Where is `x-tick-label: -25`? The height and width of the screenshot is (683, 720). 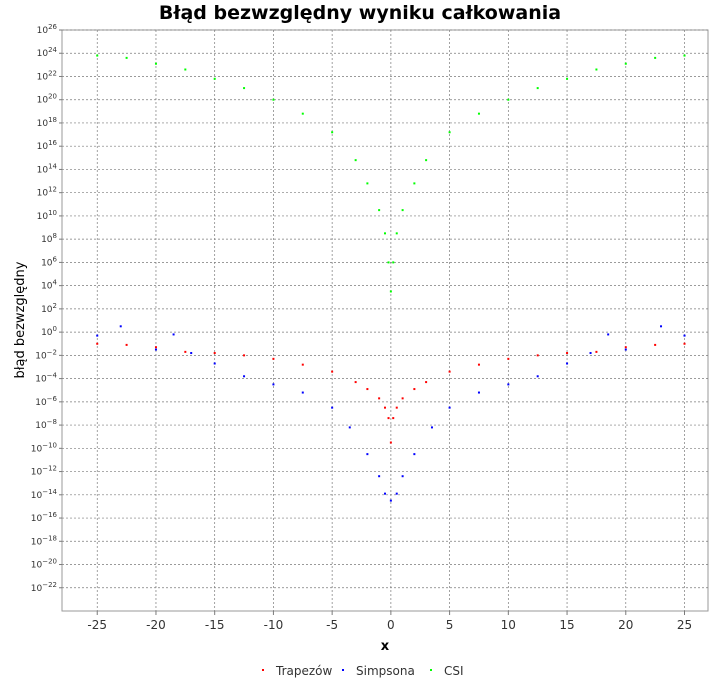 x-tick-label: -25 is located at coordinates (97, 625).